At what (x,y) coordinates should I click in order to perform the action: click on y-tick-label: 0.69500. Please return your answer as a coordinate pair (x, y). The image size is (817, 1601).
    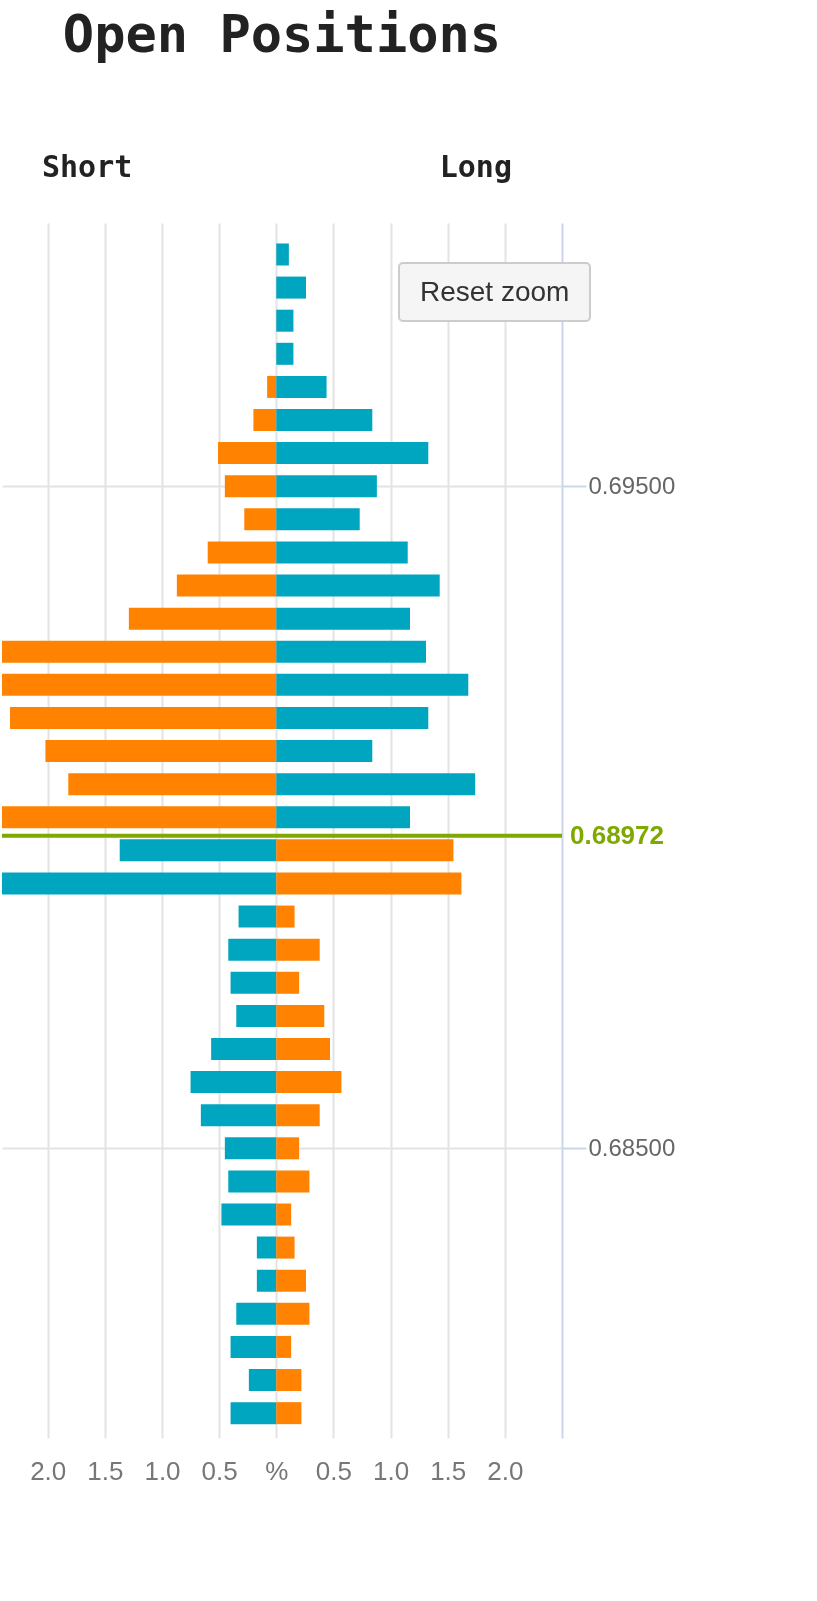
    Looking at the image, I should click on (632, 485).